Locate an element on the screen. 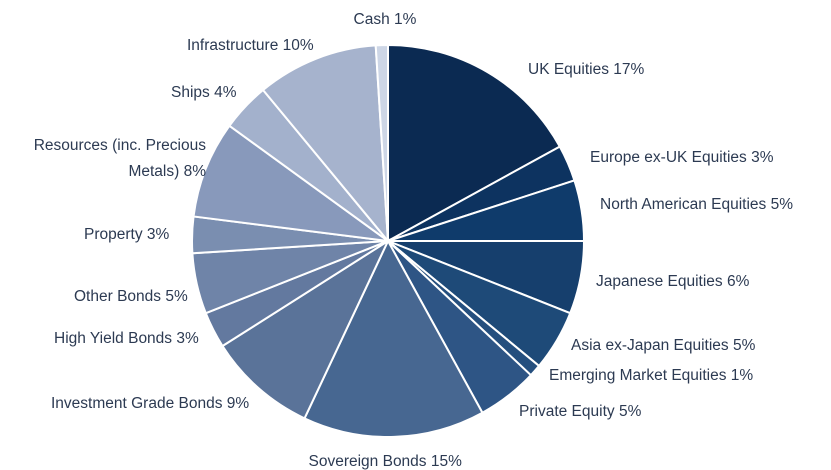 The width and height of the screenshot is (831, 470). category-label: Sovereign Bonds is located at coordinates (367, 461).